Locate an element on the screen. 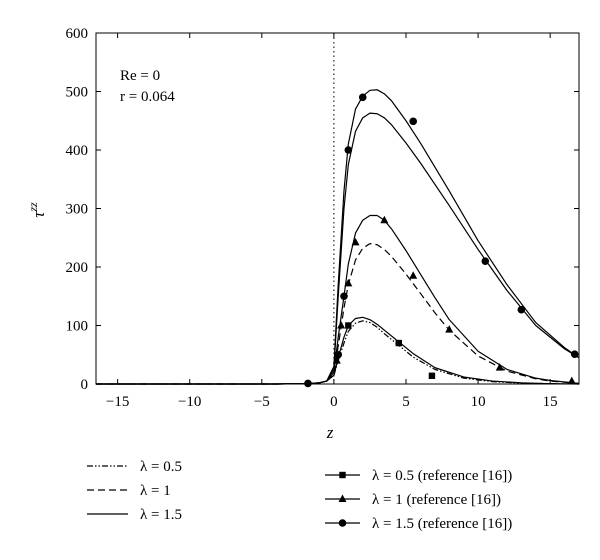  annotation-r-text: r = 0.064 is located at coordinates (147, 97).